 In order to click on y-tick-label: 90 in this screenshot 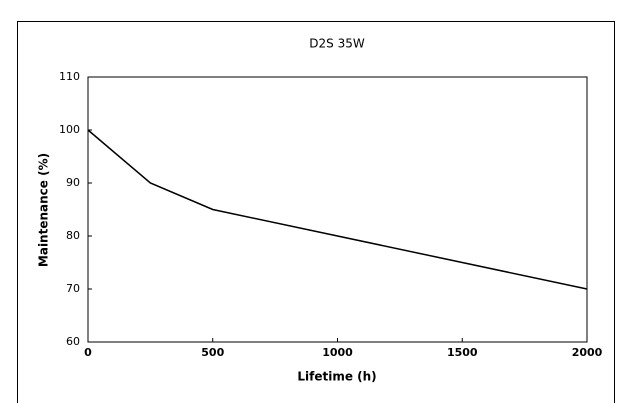, I will do `click(73, 182)`.